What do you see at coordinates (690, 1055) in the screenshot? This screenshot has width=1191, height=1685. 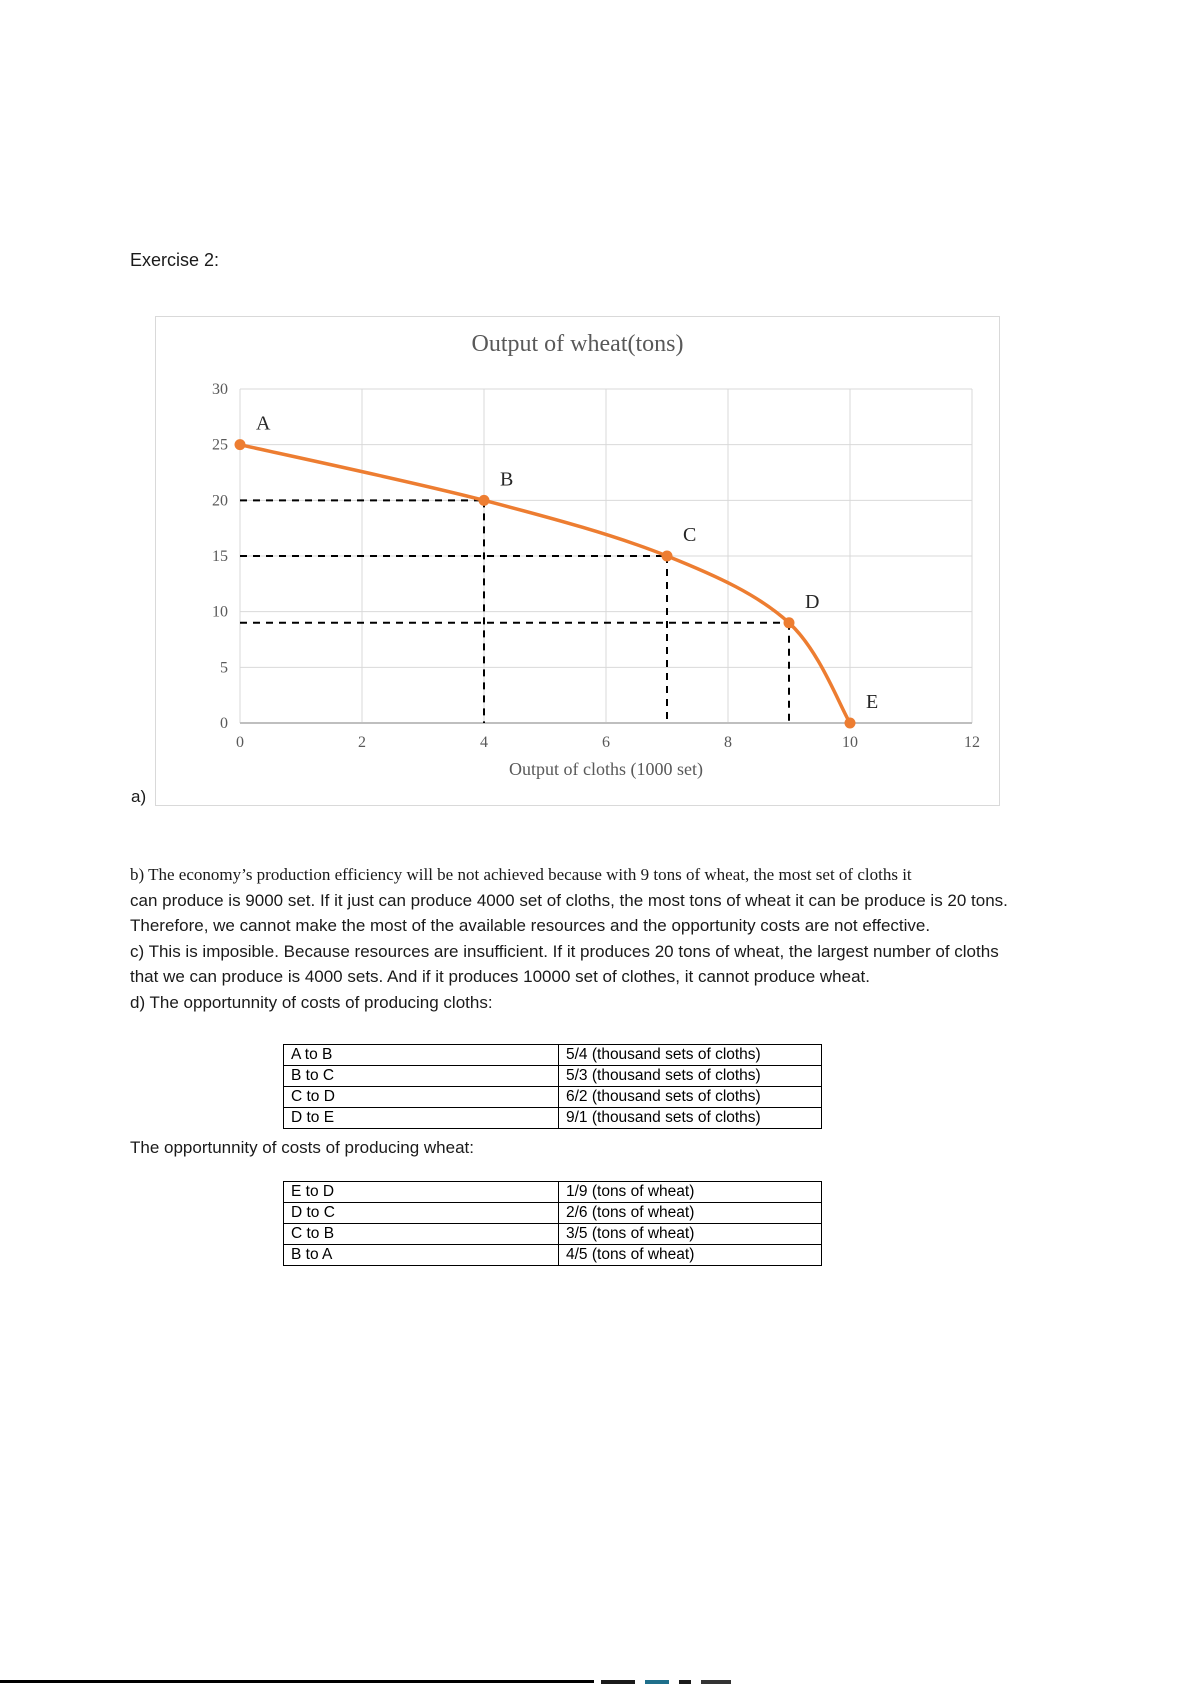 I see `cost-cell: 5/4 (thousand sets of cloths)` at bounding box center [690, 1055].